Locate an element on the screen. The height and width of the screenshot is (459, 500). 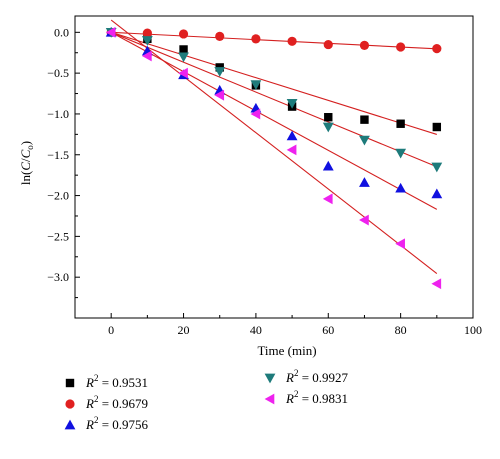
y-tick-label: −2.5 is located at coordinates (58, 236).